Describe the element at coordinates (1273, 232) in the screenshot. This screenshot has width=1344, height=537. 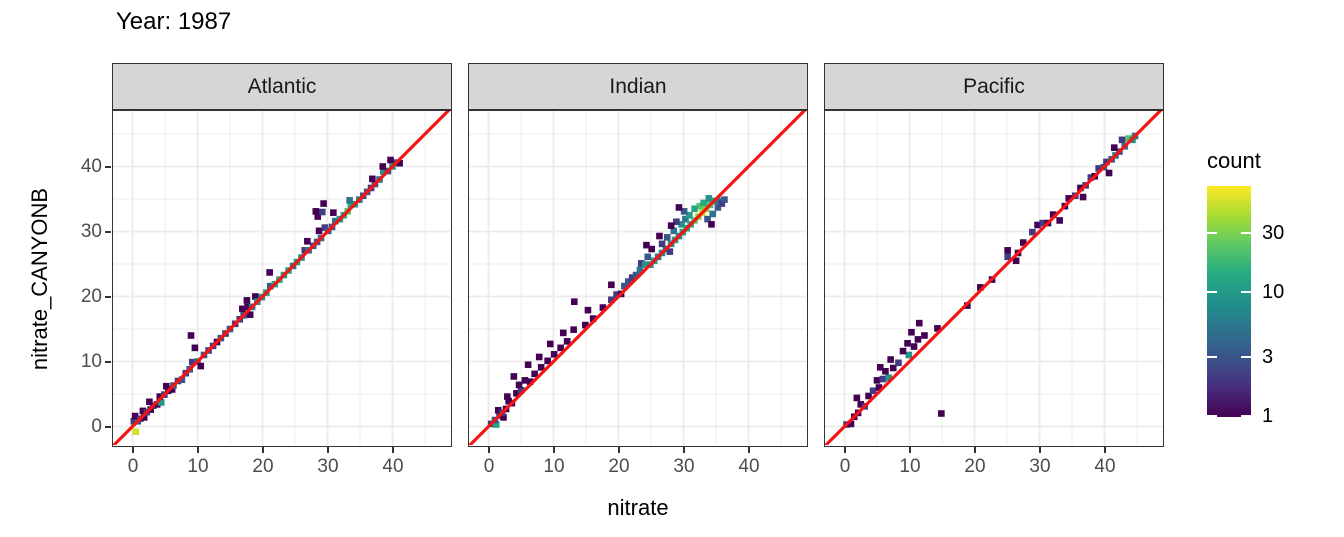
I see `legend-tick-label: 30` at that location.